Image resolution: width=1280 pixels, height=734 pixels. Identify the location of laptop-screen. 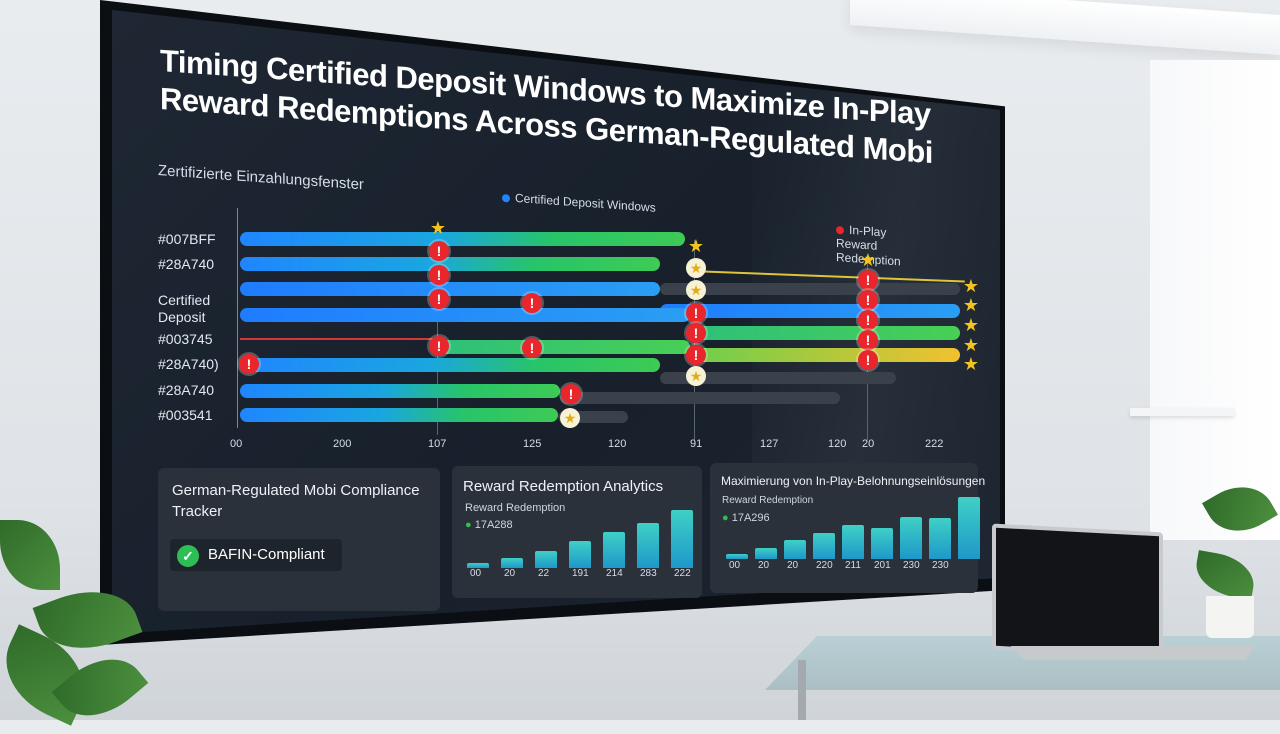
(1077, 591).